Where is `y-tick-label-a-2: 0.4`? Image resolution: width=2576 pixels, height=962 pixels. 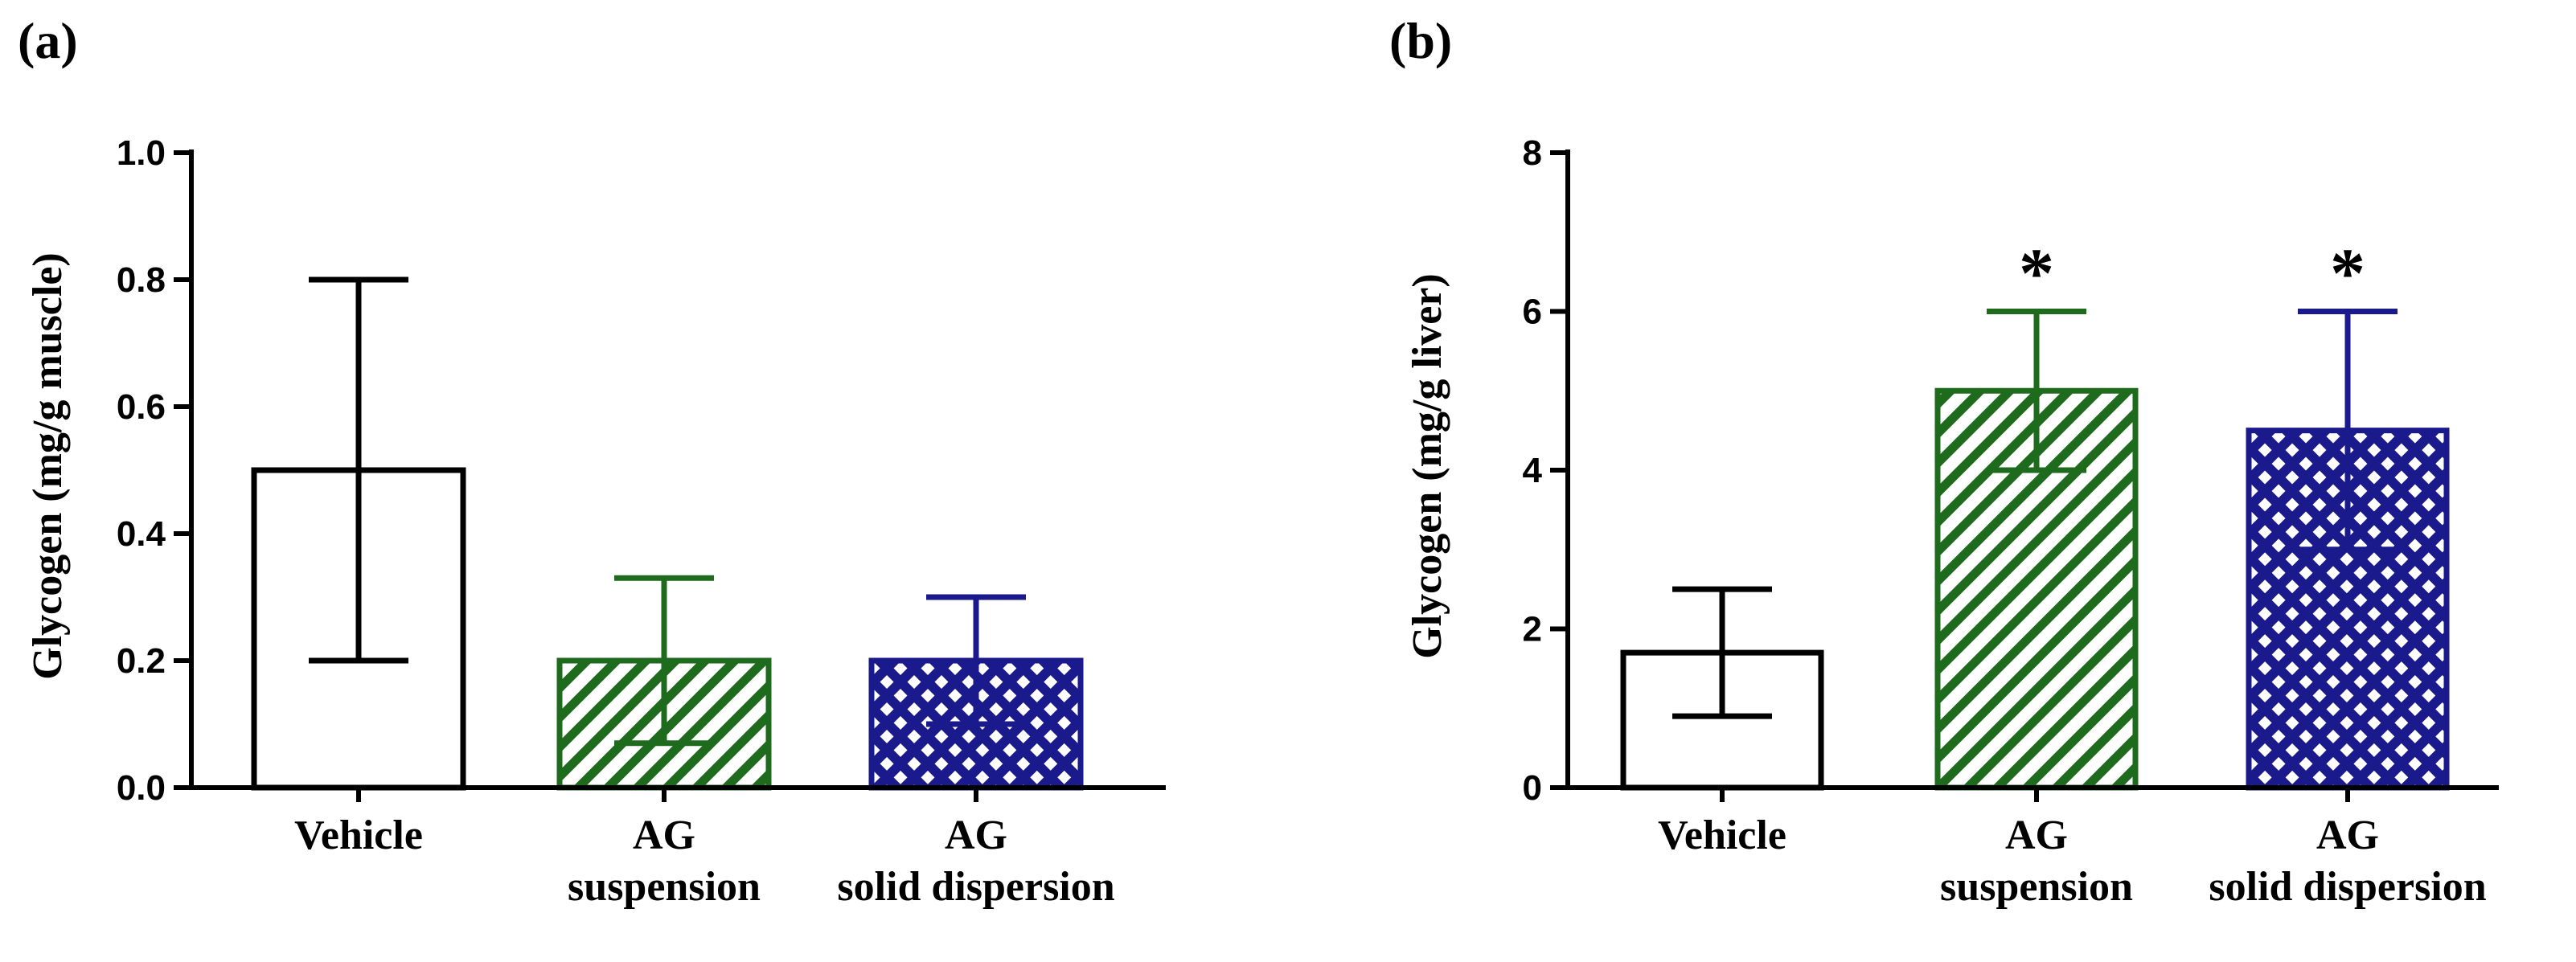
y-tick-label-a-2: 0.4 is located at coordinates (142, 534).